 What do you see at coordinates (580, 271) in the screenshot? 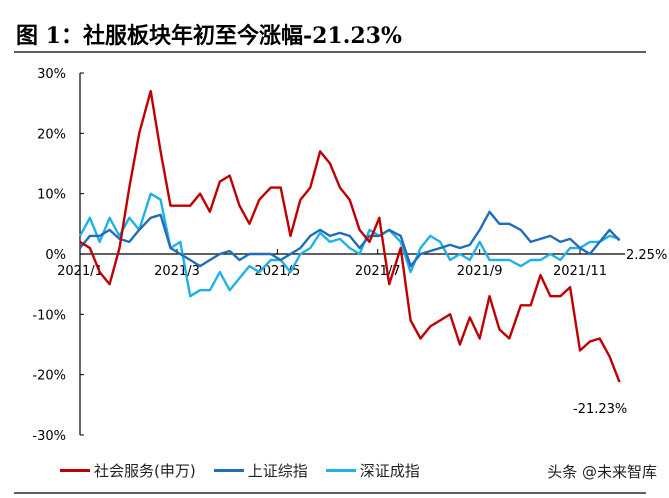
I see `x-tick-label: 2021/11` at bounding box center [580, 271].